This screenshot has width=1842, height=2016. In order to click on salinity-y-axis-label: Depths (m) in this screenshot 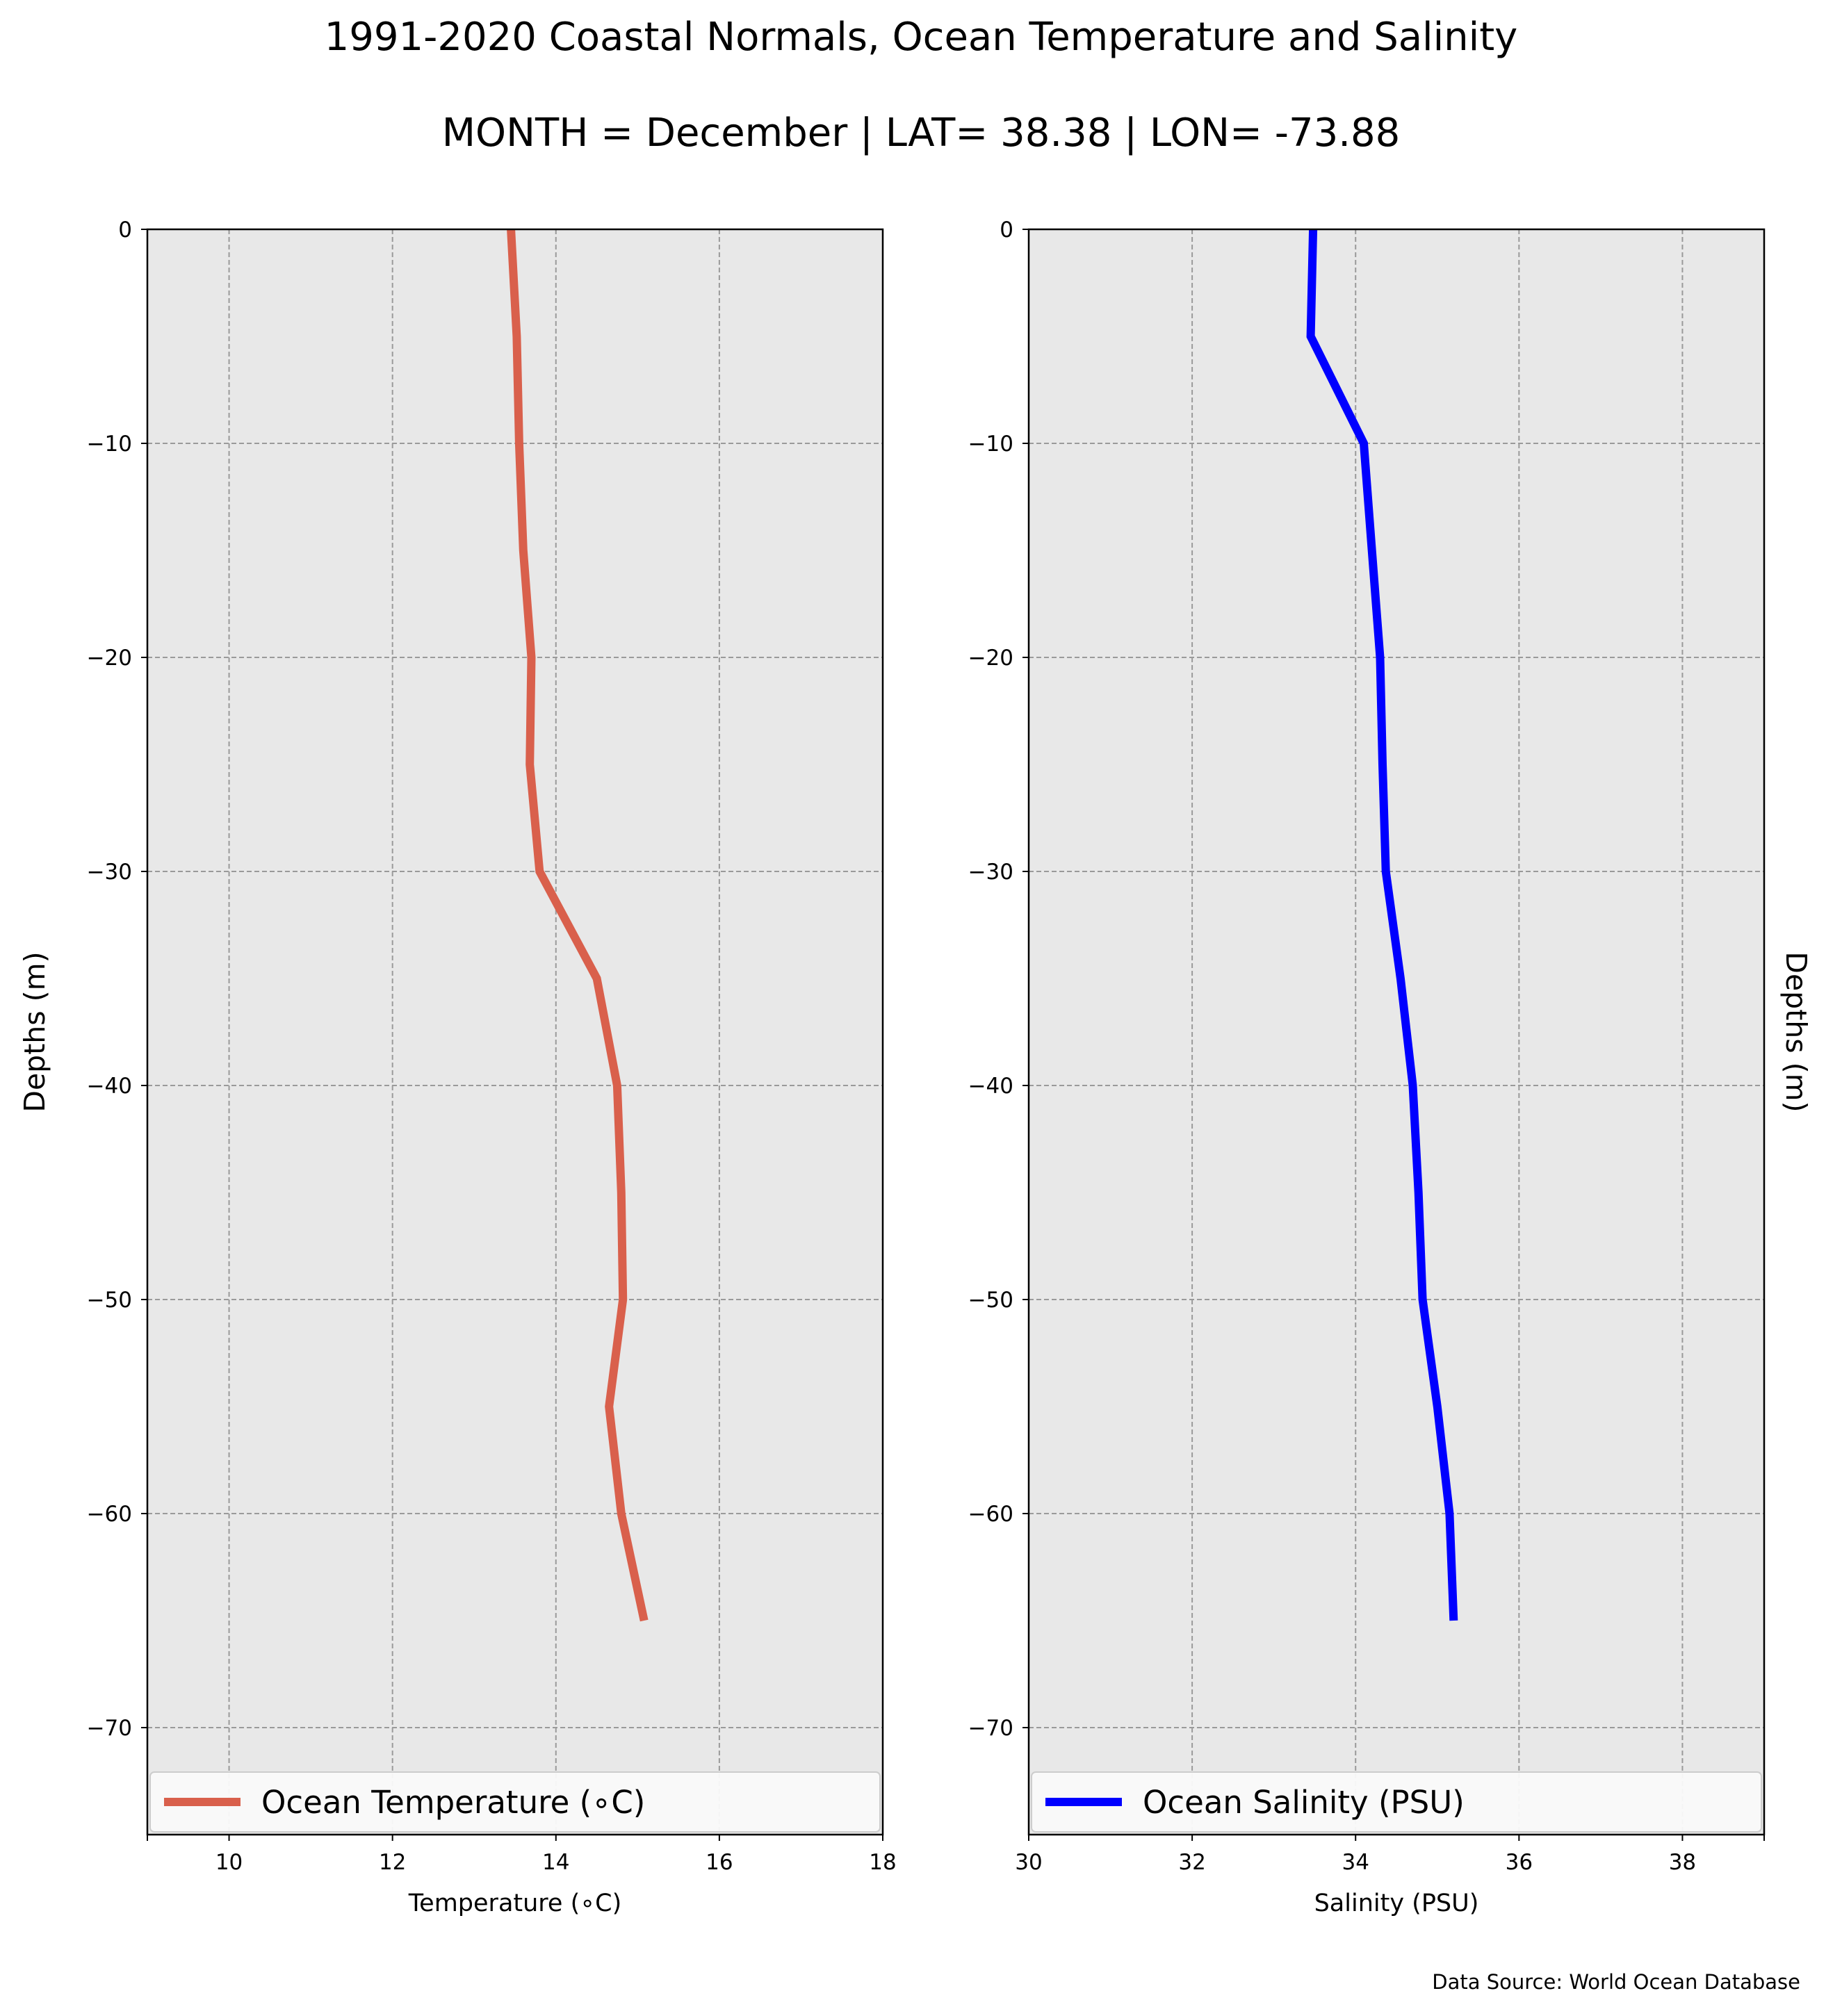, I will do `click(1796, 1032)`.